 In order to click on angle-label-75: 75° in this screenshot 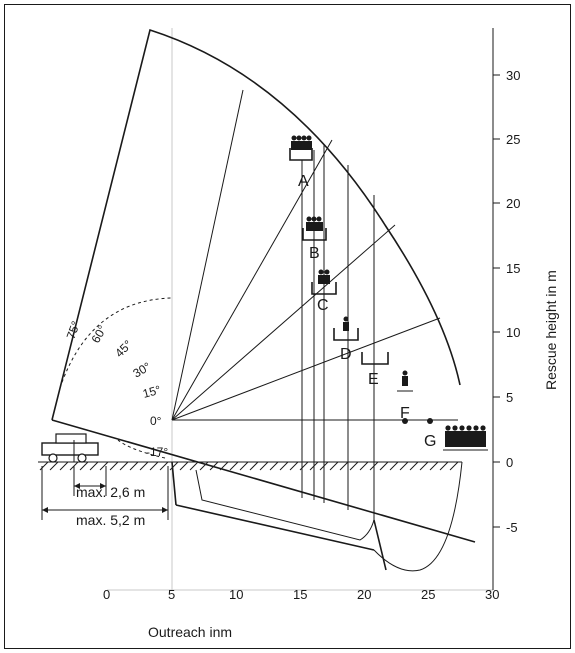, I will do `click(73, 330)`.